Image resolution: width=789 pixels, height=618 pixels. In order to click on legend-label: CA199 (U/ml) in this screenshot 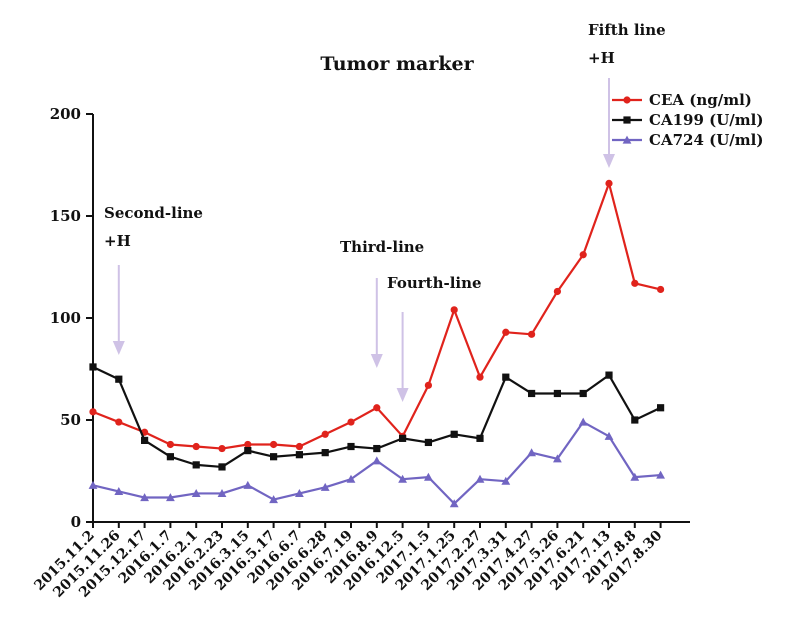, I will do `click(706, 120)`.